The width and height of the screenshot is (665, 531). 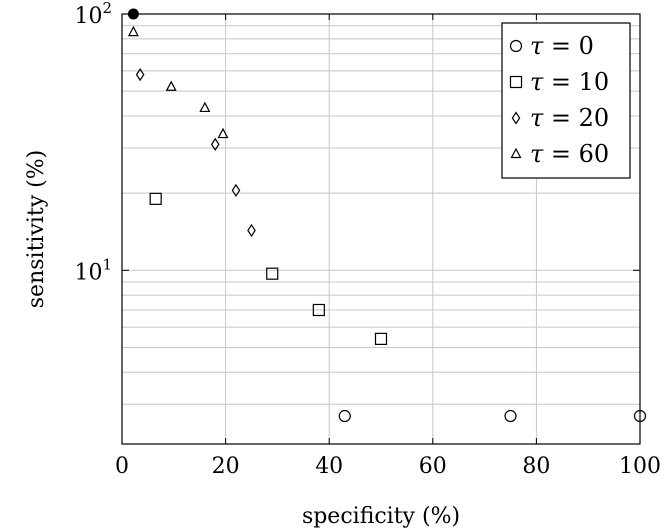 I want to click on series-square, so click(x=268, y=268).